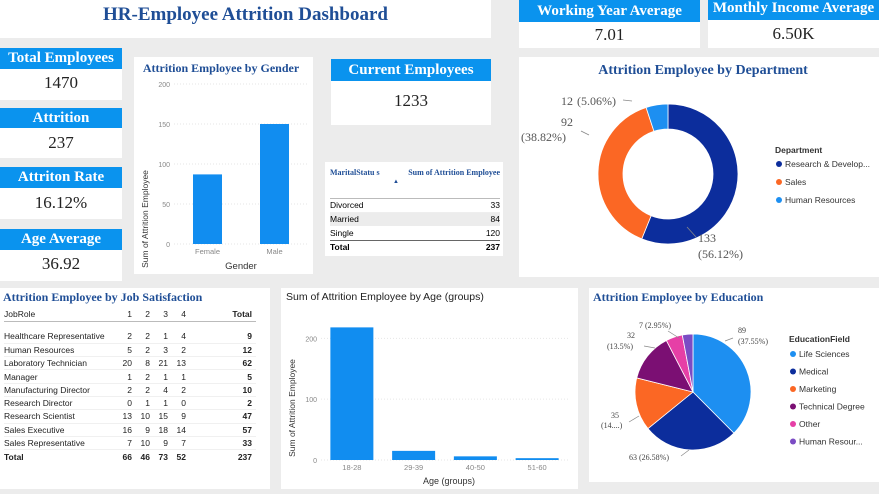  I want to click on x-tick-label: 18-28, so click(351, 467).